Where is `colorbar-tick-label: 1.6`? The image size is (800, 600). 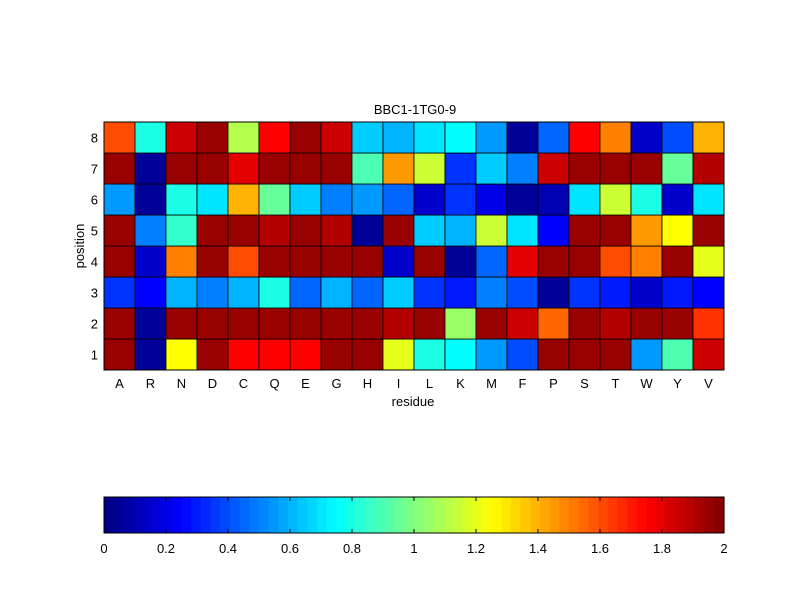
colorbar-tick-label: 1.6 is located at coordinates (600, 548).